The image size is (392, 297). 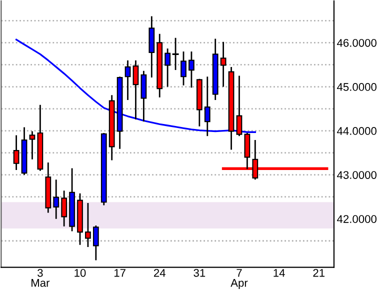 I want to click on x-tick-label: 24, so click(x=160, y=272).